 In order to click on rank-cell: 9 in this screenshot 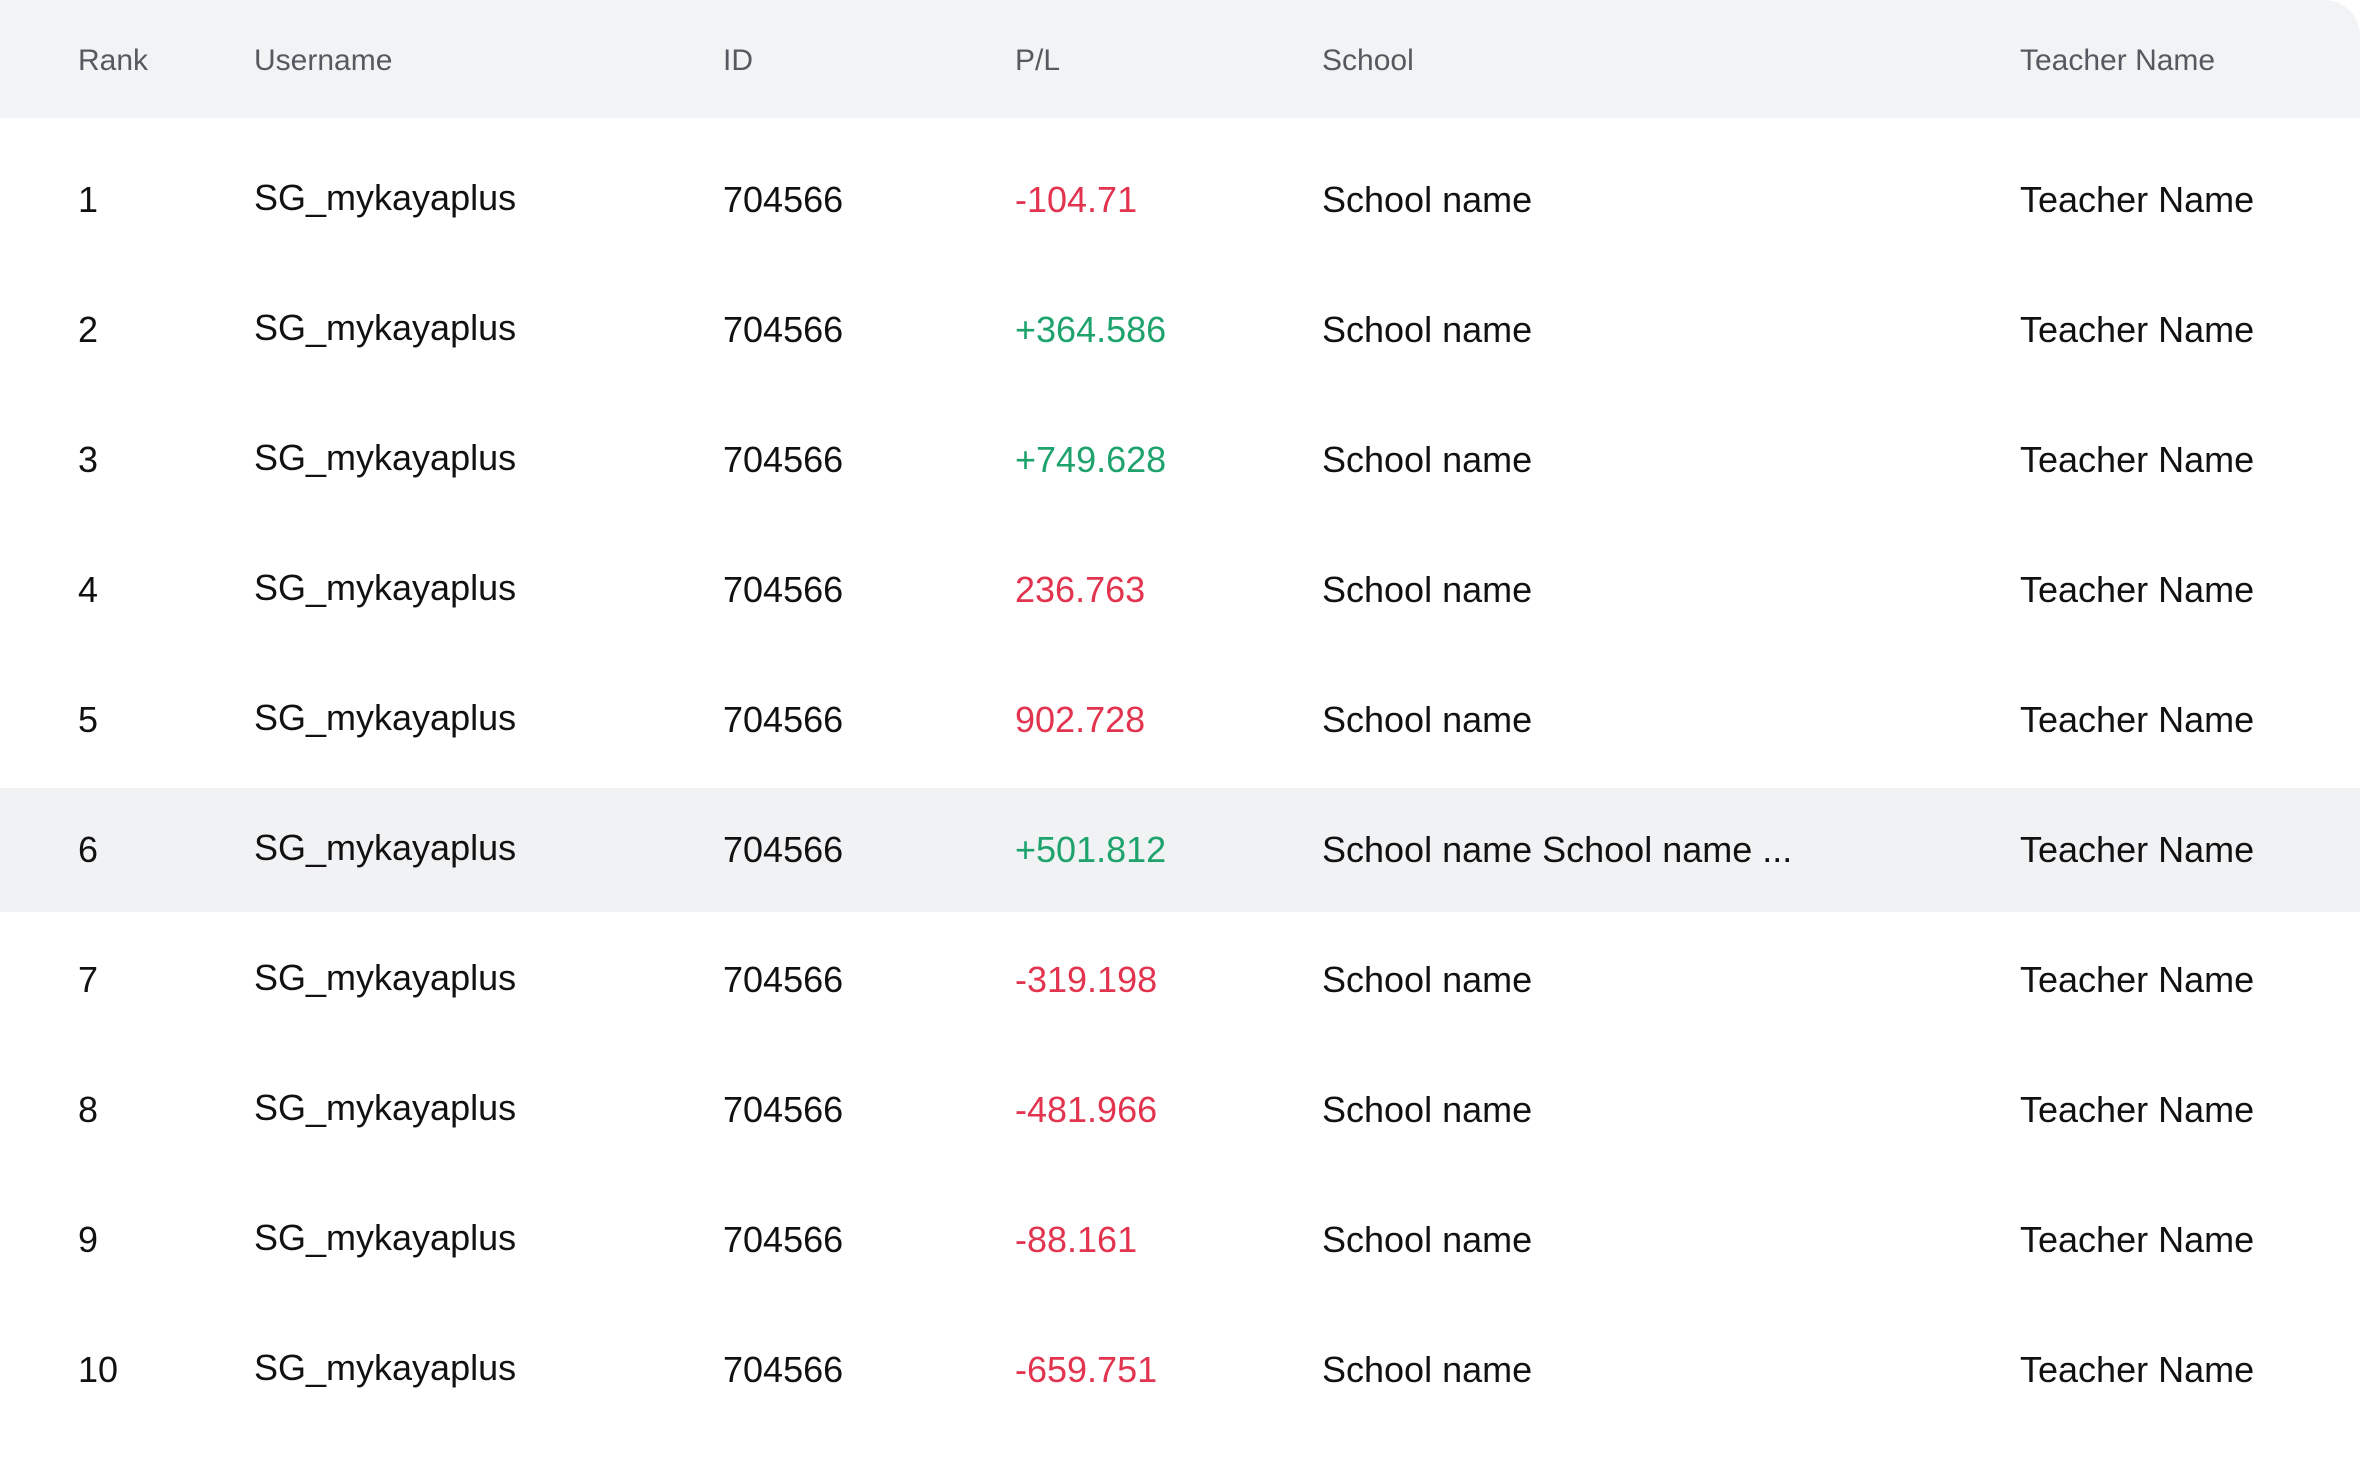, I will do `click(88, 1239)`.